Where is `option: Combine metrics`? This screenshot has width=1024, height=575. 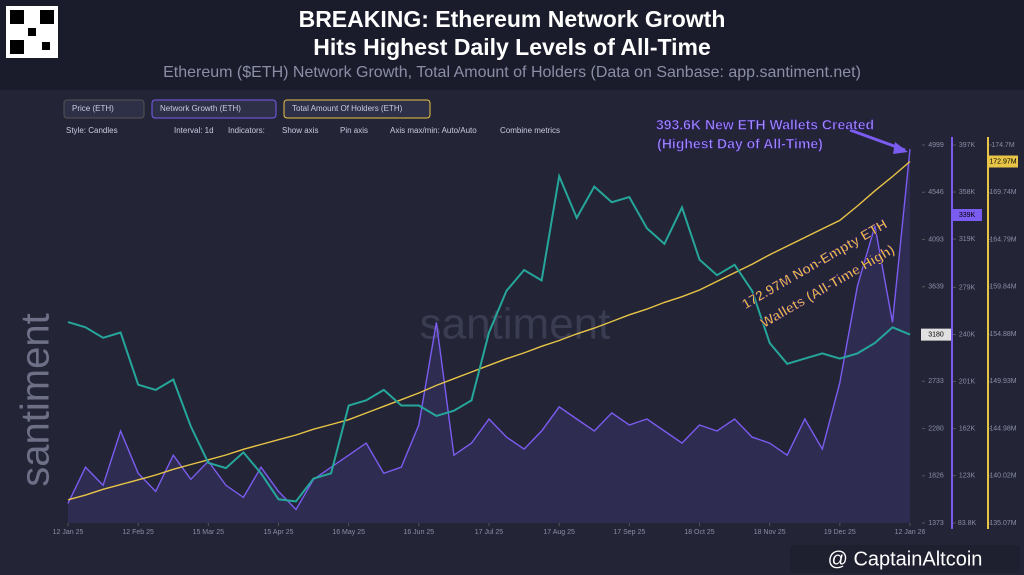
option: Combine metrics is located at coordinates (530, 130).